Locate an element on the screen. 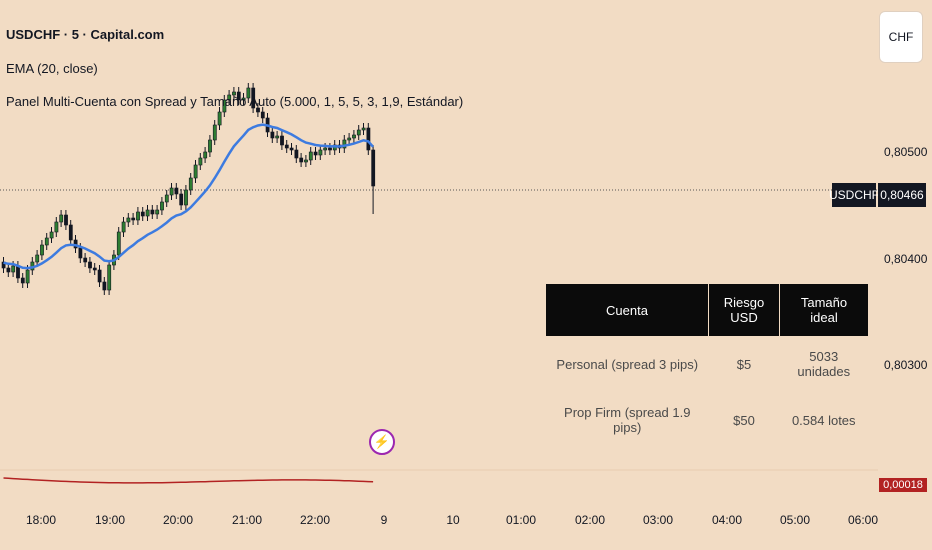 This screenshot has width=932, height=550. price-label-80300: 0,80300 is located at coordinates (906, 365).